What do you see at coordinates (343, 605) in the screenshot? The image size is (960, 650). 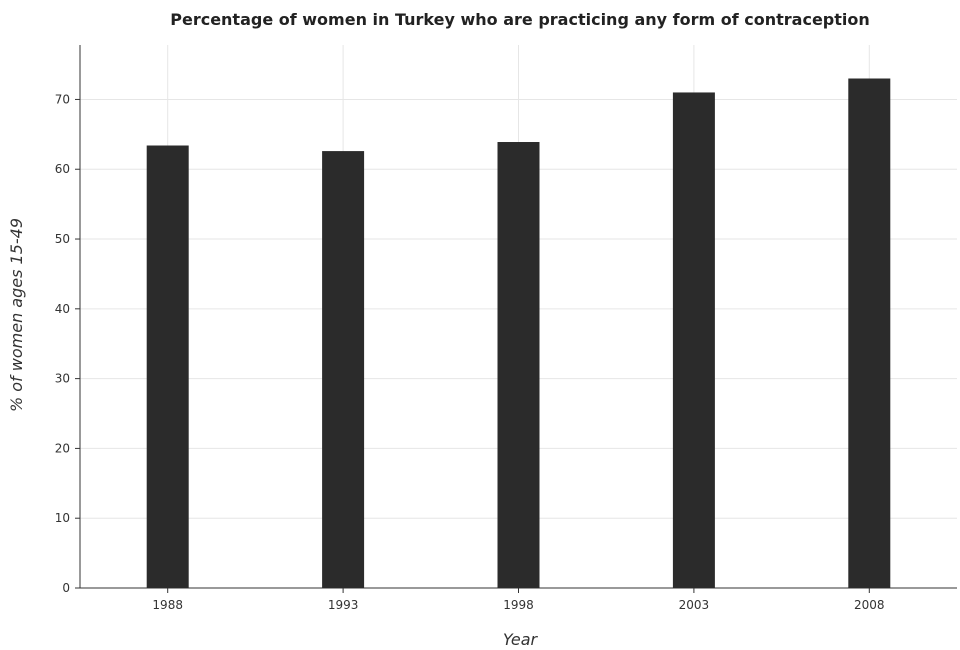 I see `x-tick-label: 1993` at bounding box center [343, 605].